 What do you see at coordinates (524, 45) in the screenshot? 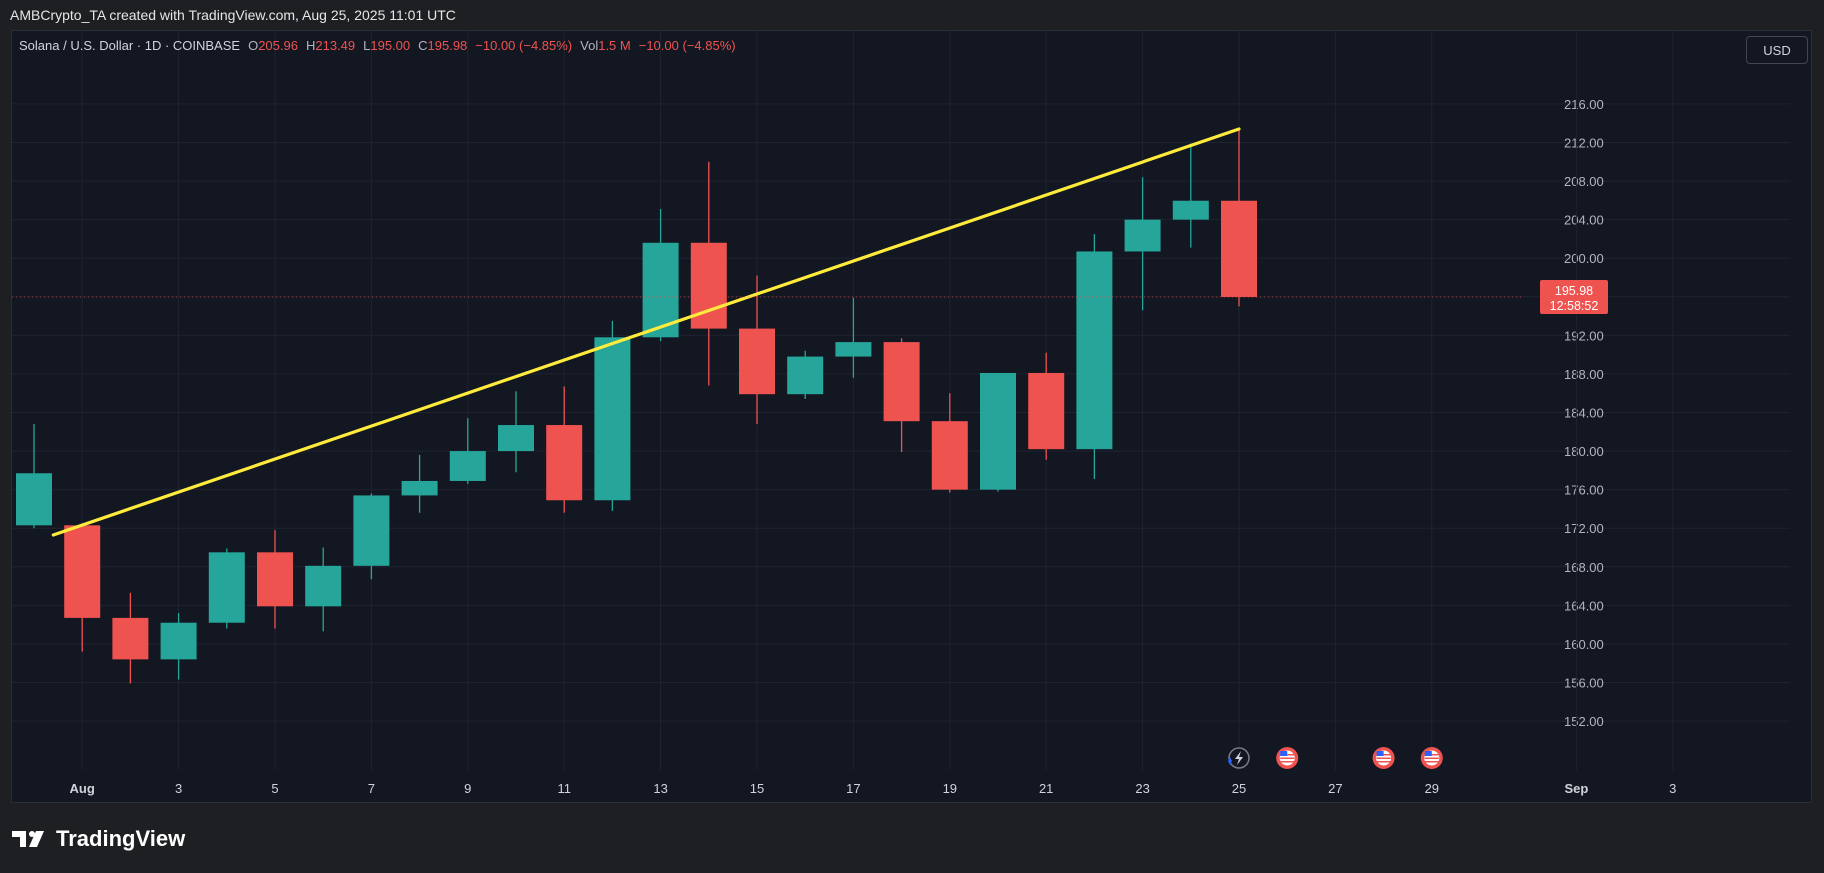
I see `change-value: −10.00 (−4.85%)` at bounding box center [524, 45].